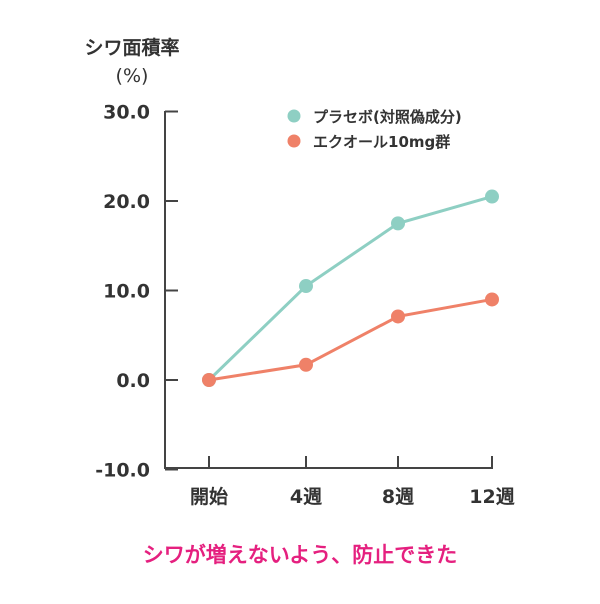  What do you see at coordinates (491, 497) in the screenshot?
I see `x-tick-label: 12週` at bounding box center [491, 497].